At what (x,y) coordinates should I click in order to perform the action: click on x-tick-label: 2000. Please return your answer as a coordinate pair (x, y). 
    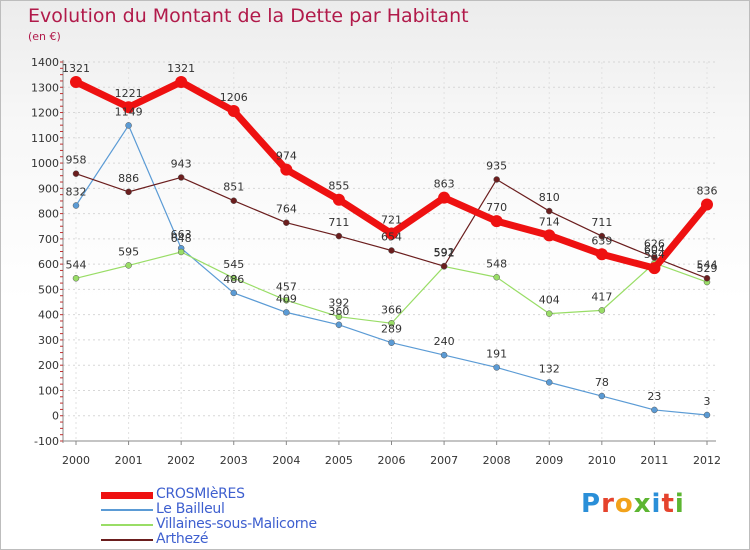
    Looking at the image, I should click on (76, 460).